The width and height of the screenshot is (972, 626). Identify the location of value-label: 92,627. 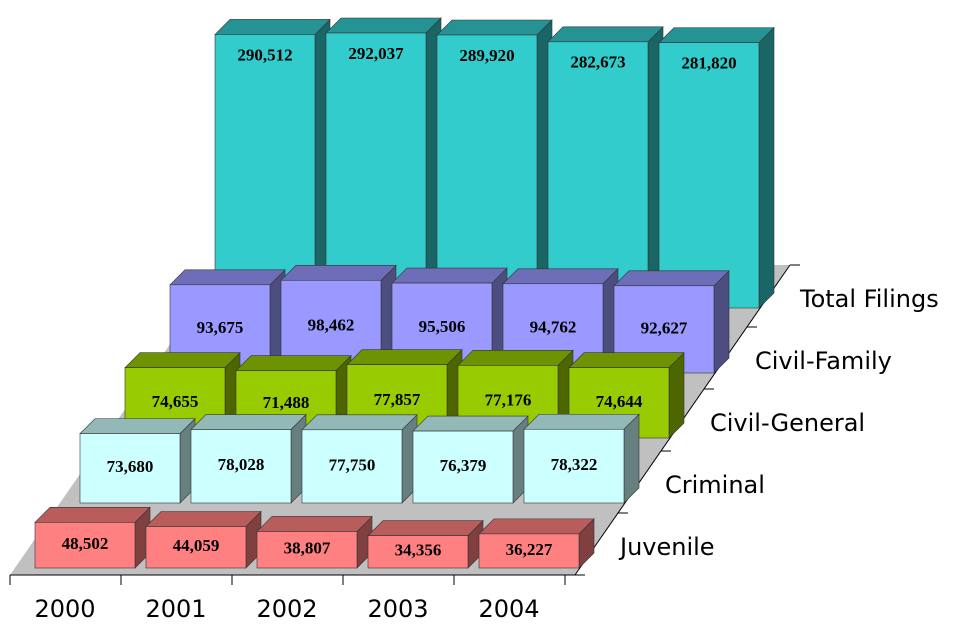
(664, 327).